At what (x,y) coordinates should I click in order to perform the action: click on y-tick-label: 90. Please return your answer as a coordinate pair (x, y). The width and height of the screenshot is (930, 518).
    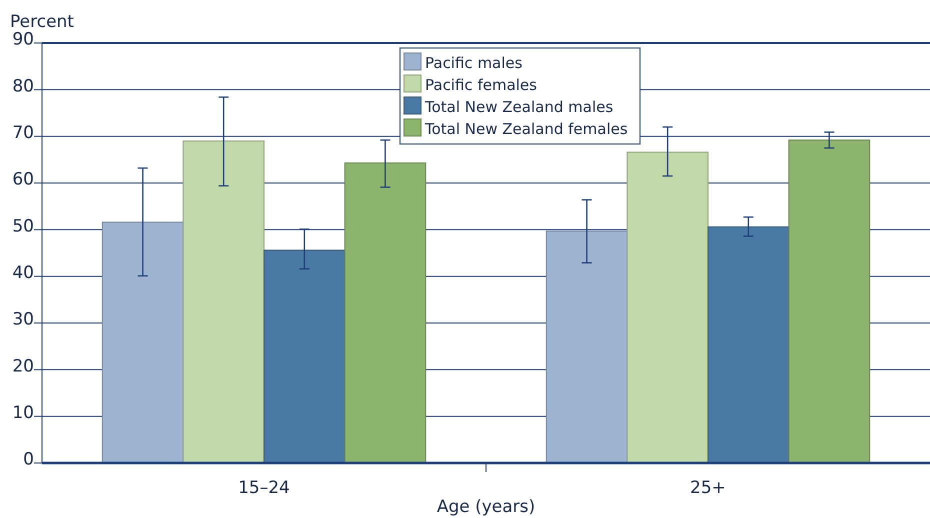
    Looking at the image, I should click on (23, 40).